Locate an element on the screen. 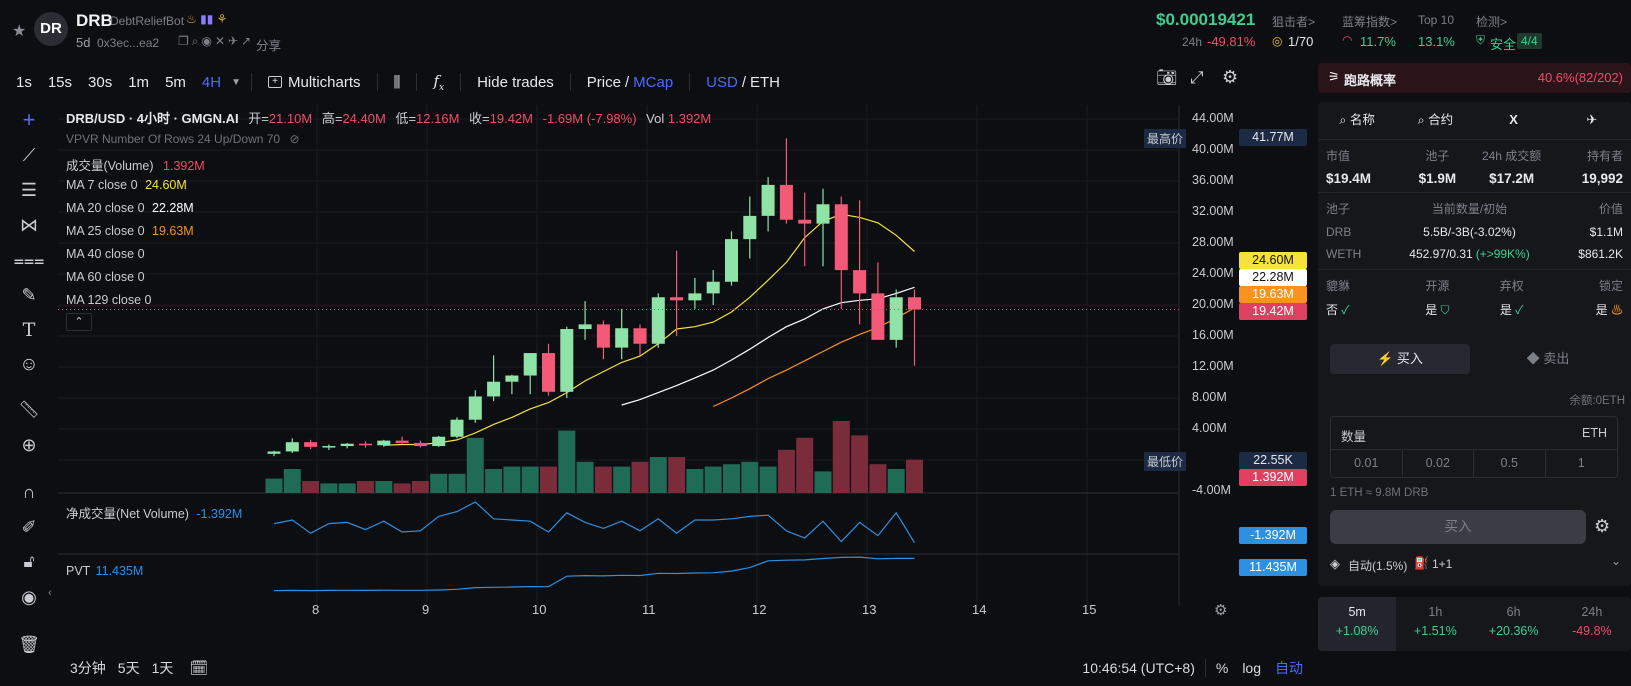  range-3m: 3分钟 is located at coordinates (88, 668).